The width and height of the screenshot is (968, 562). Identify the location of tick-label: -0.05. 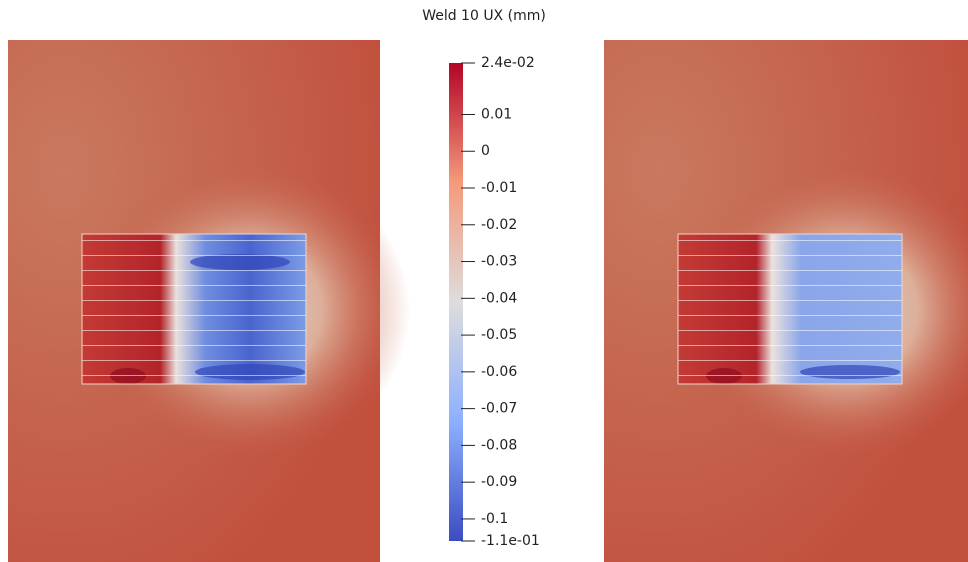
(499, 335).